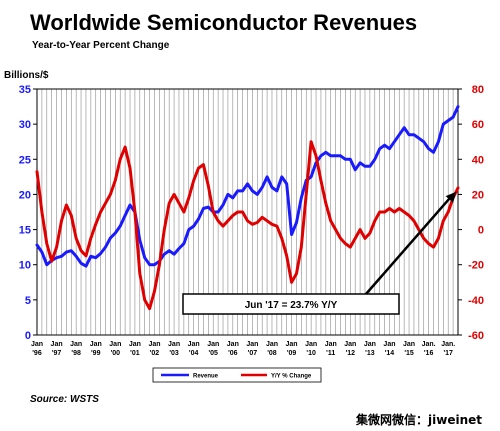 The width and height of the screenshot is (500, 431). What do you see at coordinates (233, 353) in the screenshot?
I see `x-tick-label-year: '06` at bounding box center [233, 353].